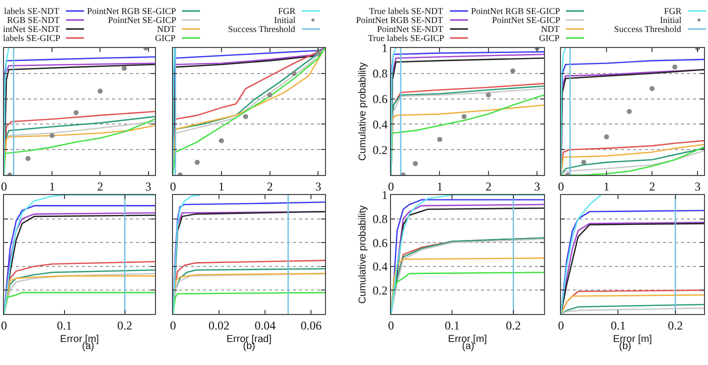 This screenshot has height=365, width=708. What do you see at coordinates (32, 11) in the screenshot?
I see `legend-label: labels SE-NDT` at bounding box center [32, 11].